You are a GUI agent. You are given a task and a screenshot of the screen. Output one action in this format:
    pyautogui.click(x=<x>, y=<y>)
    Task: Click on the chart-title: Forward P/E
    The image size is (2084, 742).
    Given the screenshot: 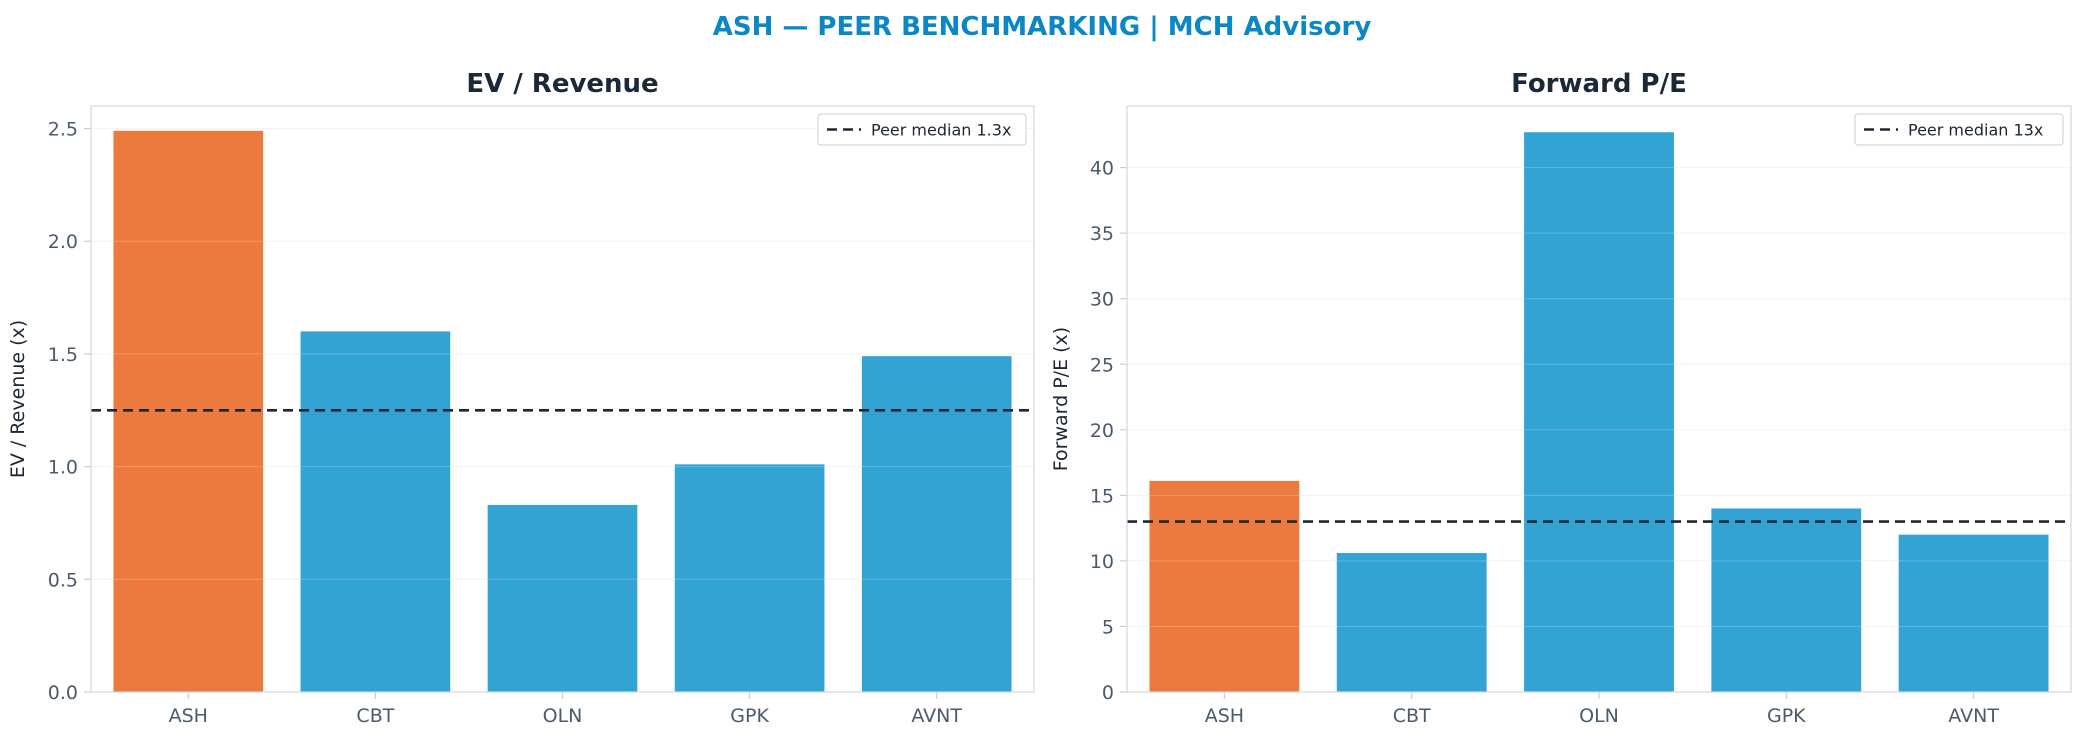 What is the action you would take?
    pyautogui.click(x=1599, y=84)
    